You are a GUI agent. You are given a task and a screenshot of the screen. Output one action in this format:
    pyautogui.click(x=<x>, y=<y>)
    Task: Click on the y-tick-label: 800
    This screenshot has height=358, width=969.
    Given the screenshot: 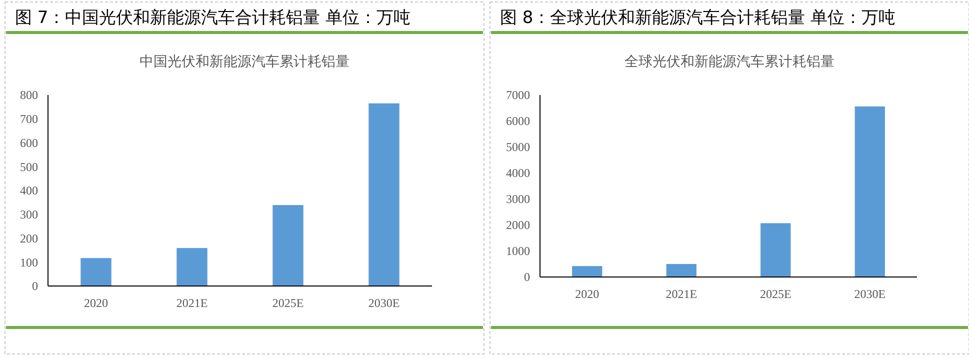 What is the action you would take?
    pyautogui.click(x=29, y=95)
    